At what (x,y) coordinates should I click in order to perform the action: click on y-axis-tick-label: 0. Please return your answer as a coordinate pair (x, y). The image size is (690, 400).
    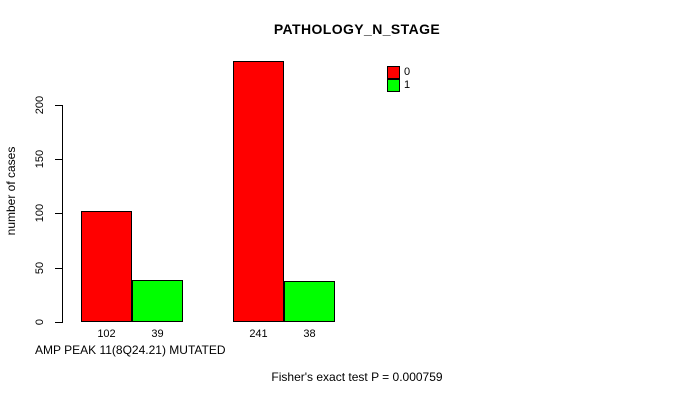
    Looking at the image, I should click on (40, 322).